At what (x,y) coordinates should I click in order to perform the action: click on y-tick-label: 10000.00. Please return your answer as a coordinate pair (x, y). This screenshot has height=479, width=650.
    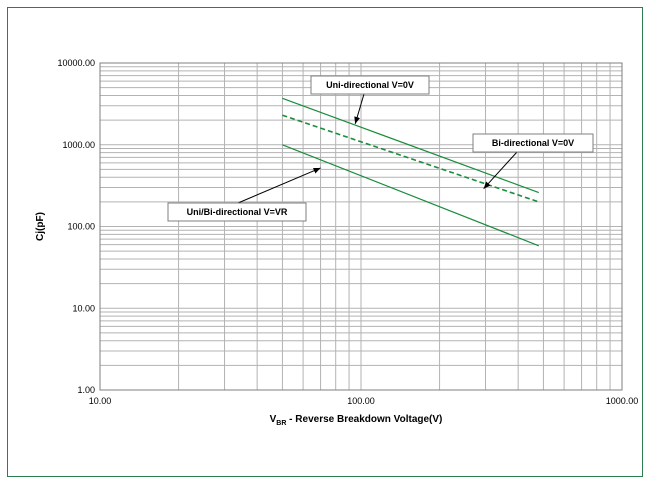
    Looking at the image, I should click on (76, 63).